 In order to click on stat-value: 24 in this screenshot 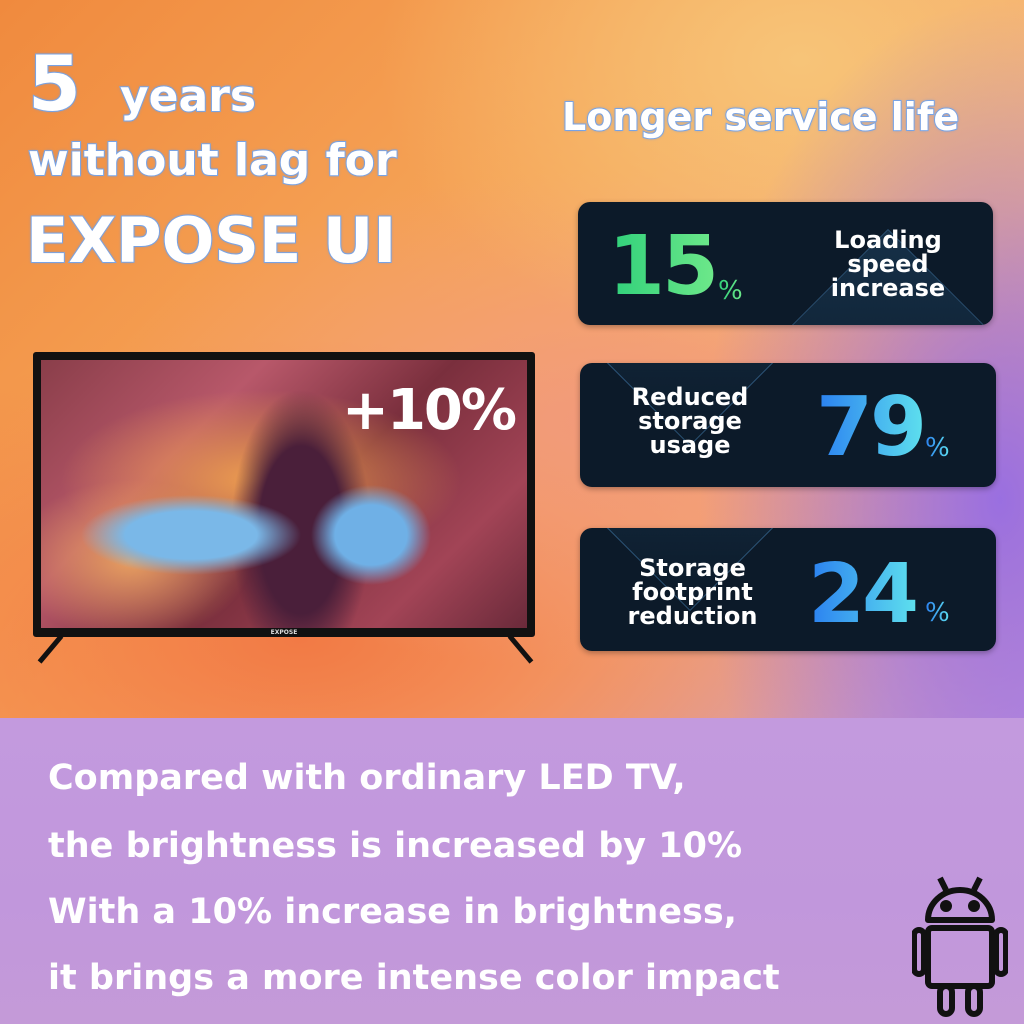, I will do `click(863, 594)`.